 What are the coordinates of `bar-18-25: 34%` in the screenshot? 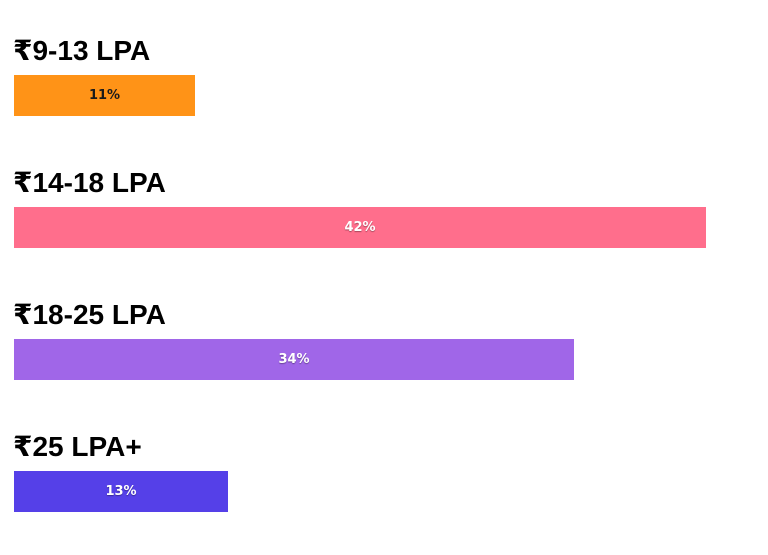 It's located at (294, 359).